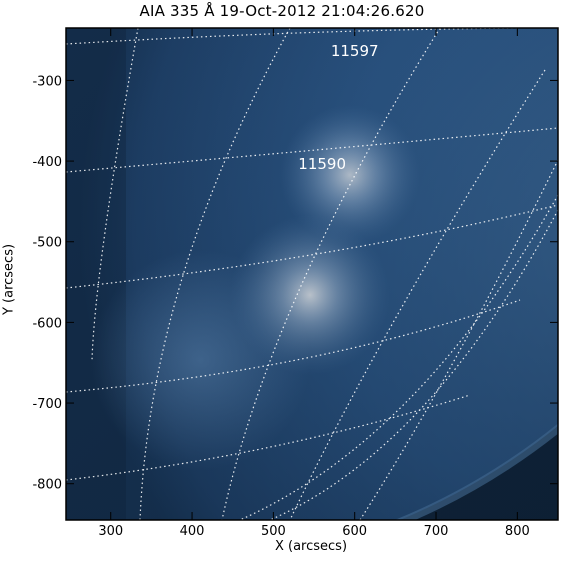  I want to click on active-region-label: 11597, so click(355, 51).